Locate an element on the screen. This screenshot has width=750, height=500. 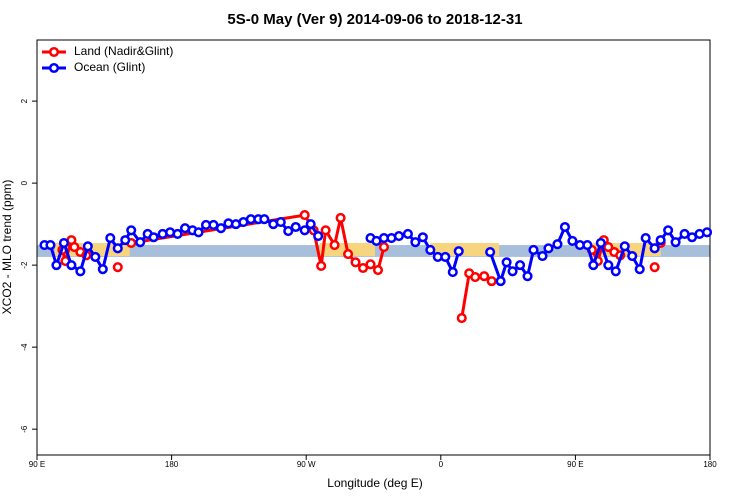
y-tick-label: -2 is located at coordinates (24, 265).